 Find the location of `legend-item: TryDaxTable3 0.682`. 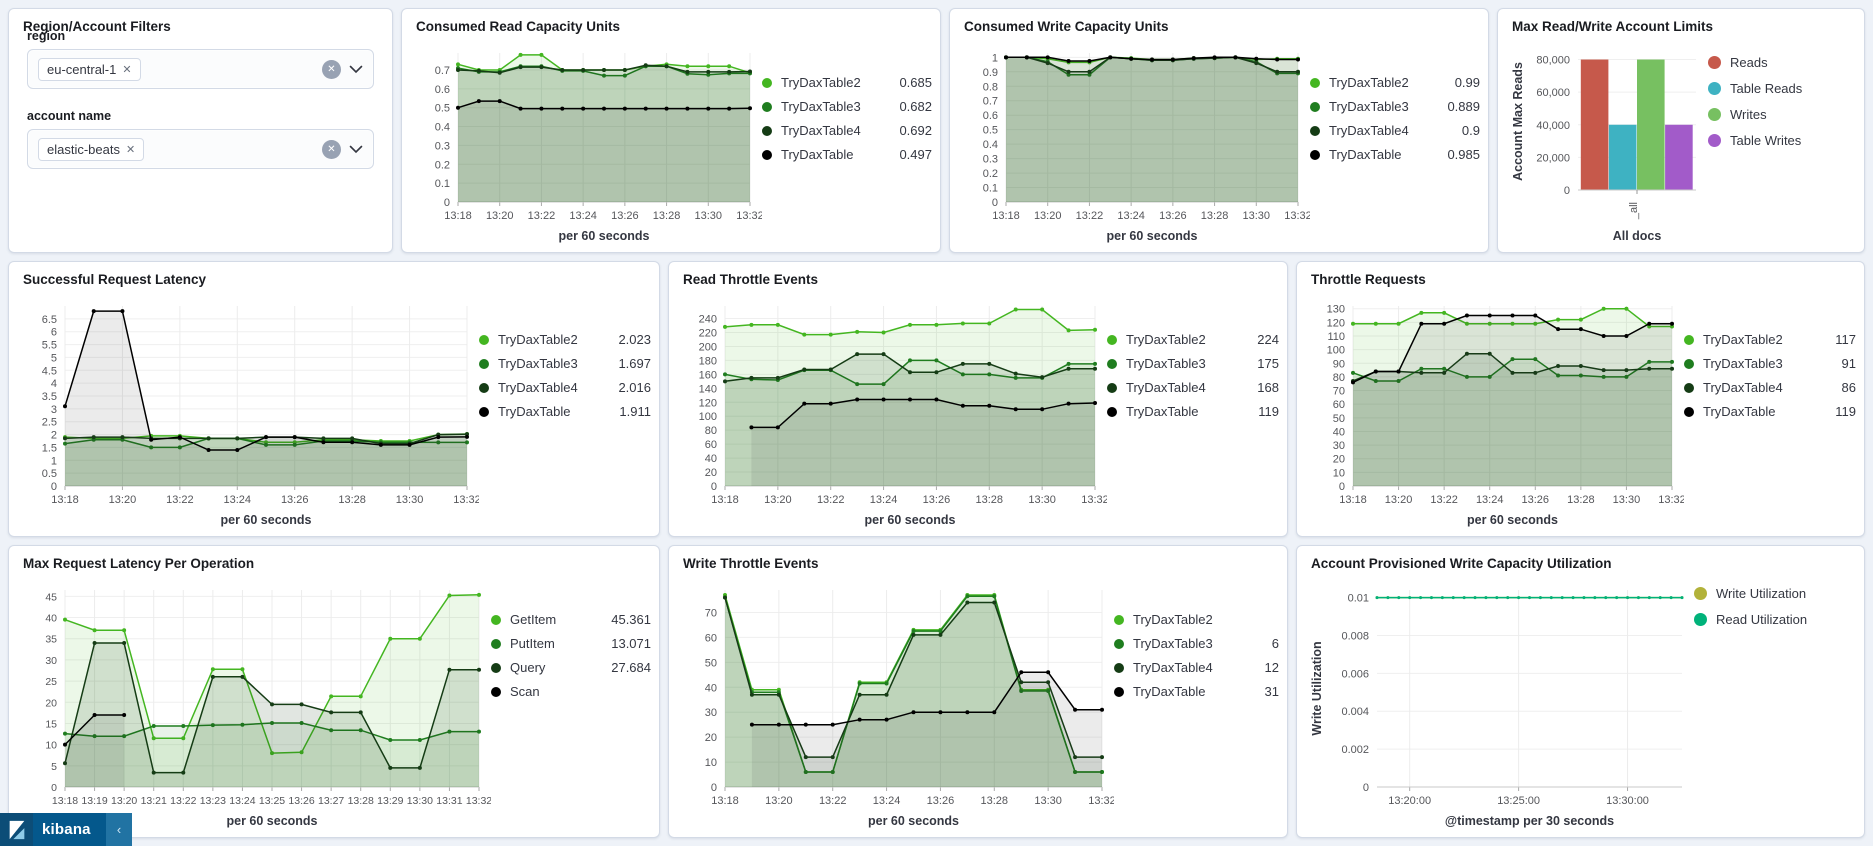

legend-item: TryDaxTable3 0.682 is located at coordinates (847, 106).